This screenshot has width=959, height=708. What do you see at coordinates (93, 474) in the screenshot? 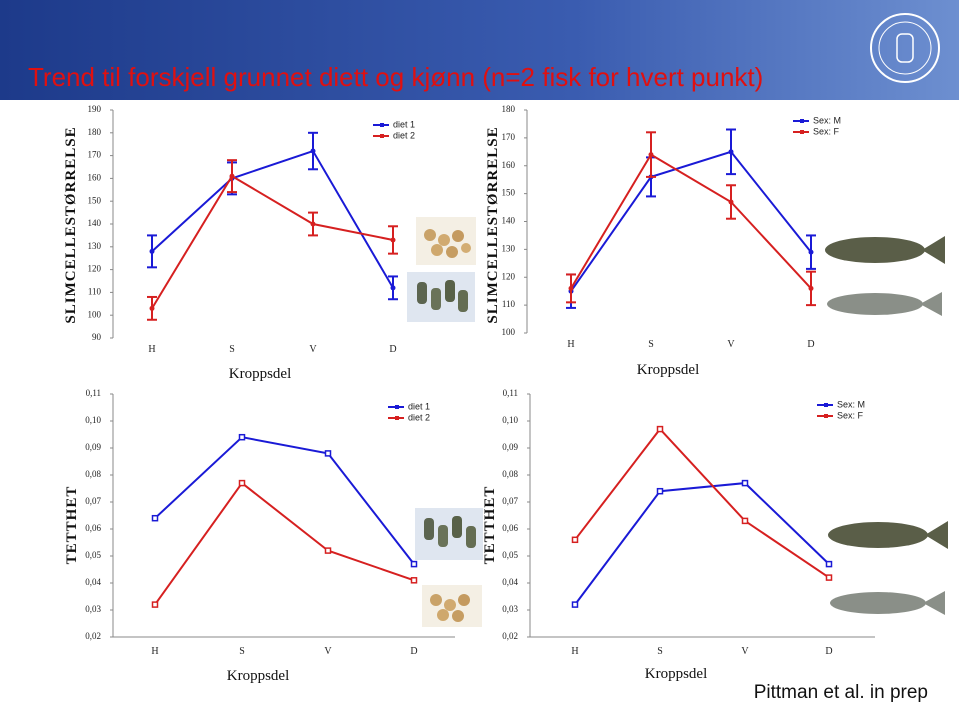
I see `y-tick-label: 0,08` at bounding box center [93, 474].